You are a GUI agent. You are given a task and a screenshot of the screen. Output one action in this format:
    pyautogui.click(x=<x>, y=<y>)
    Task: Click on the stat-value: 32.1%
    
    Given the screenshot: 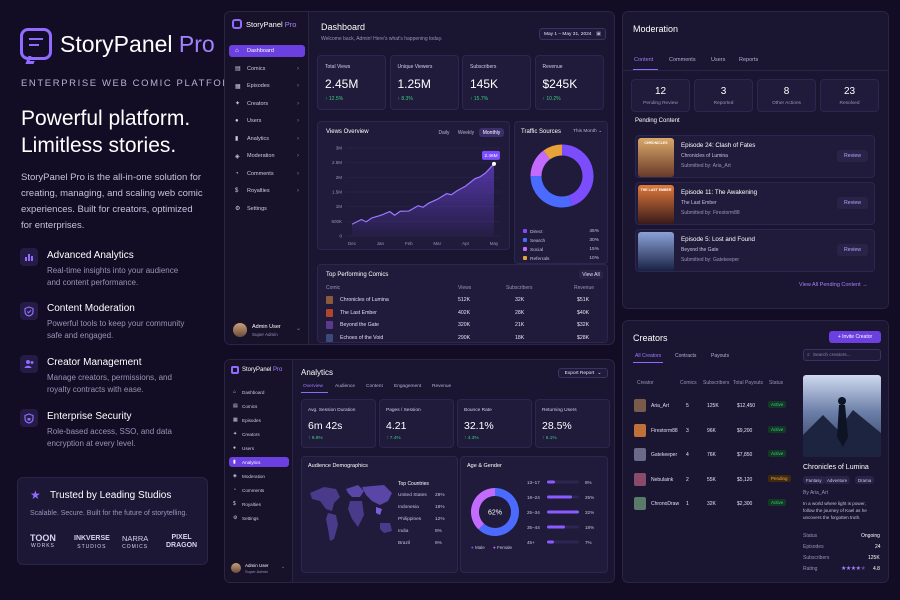 What is the action you would take?
    pyautogui.click(x=479, y=426)
    